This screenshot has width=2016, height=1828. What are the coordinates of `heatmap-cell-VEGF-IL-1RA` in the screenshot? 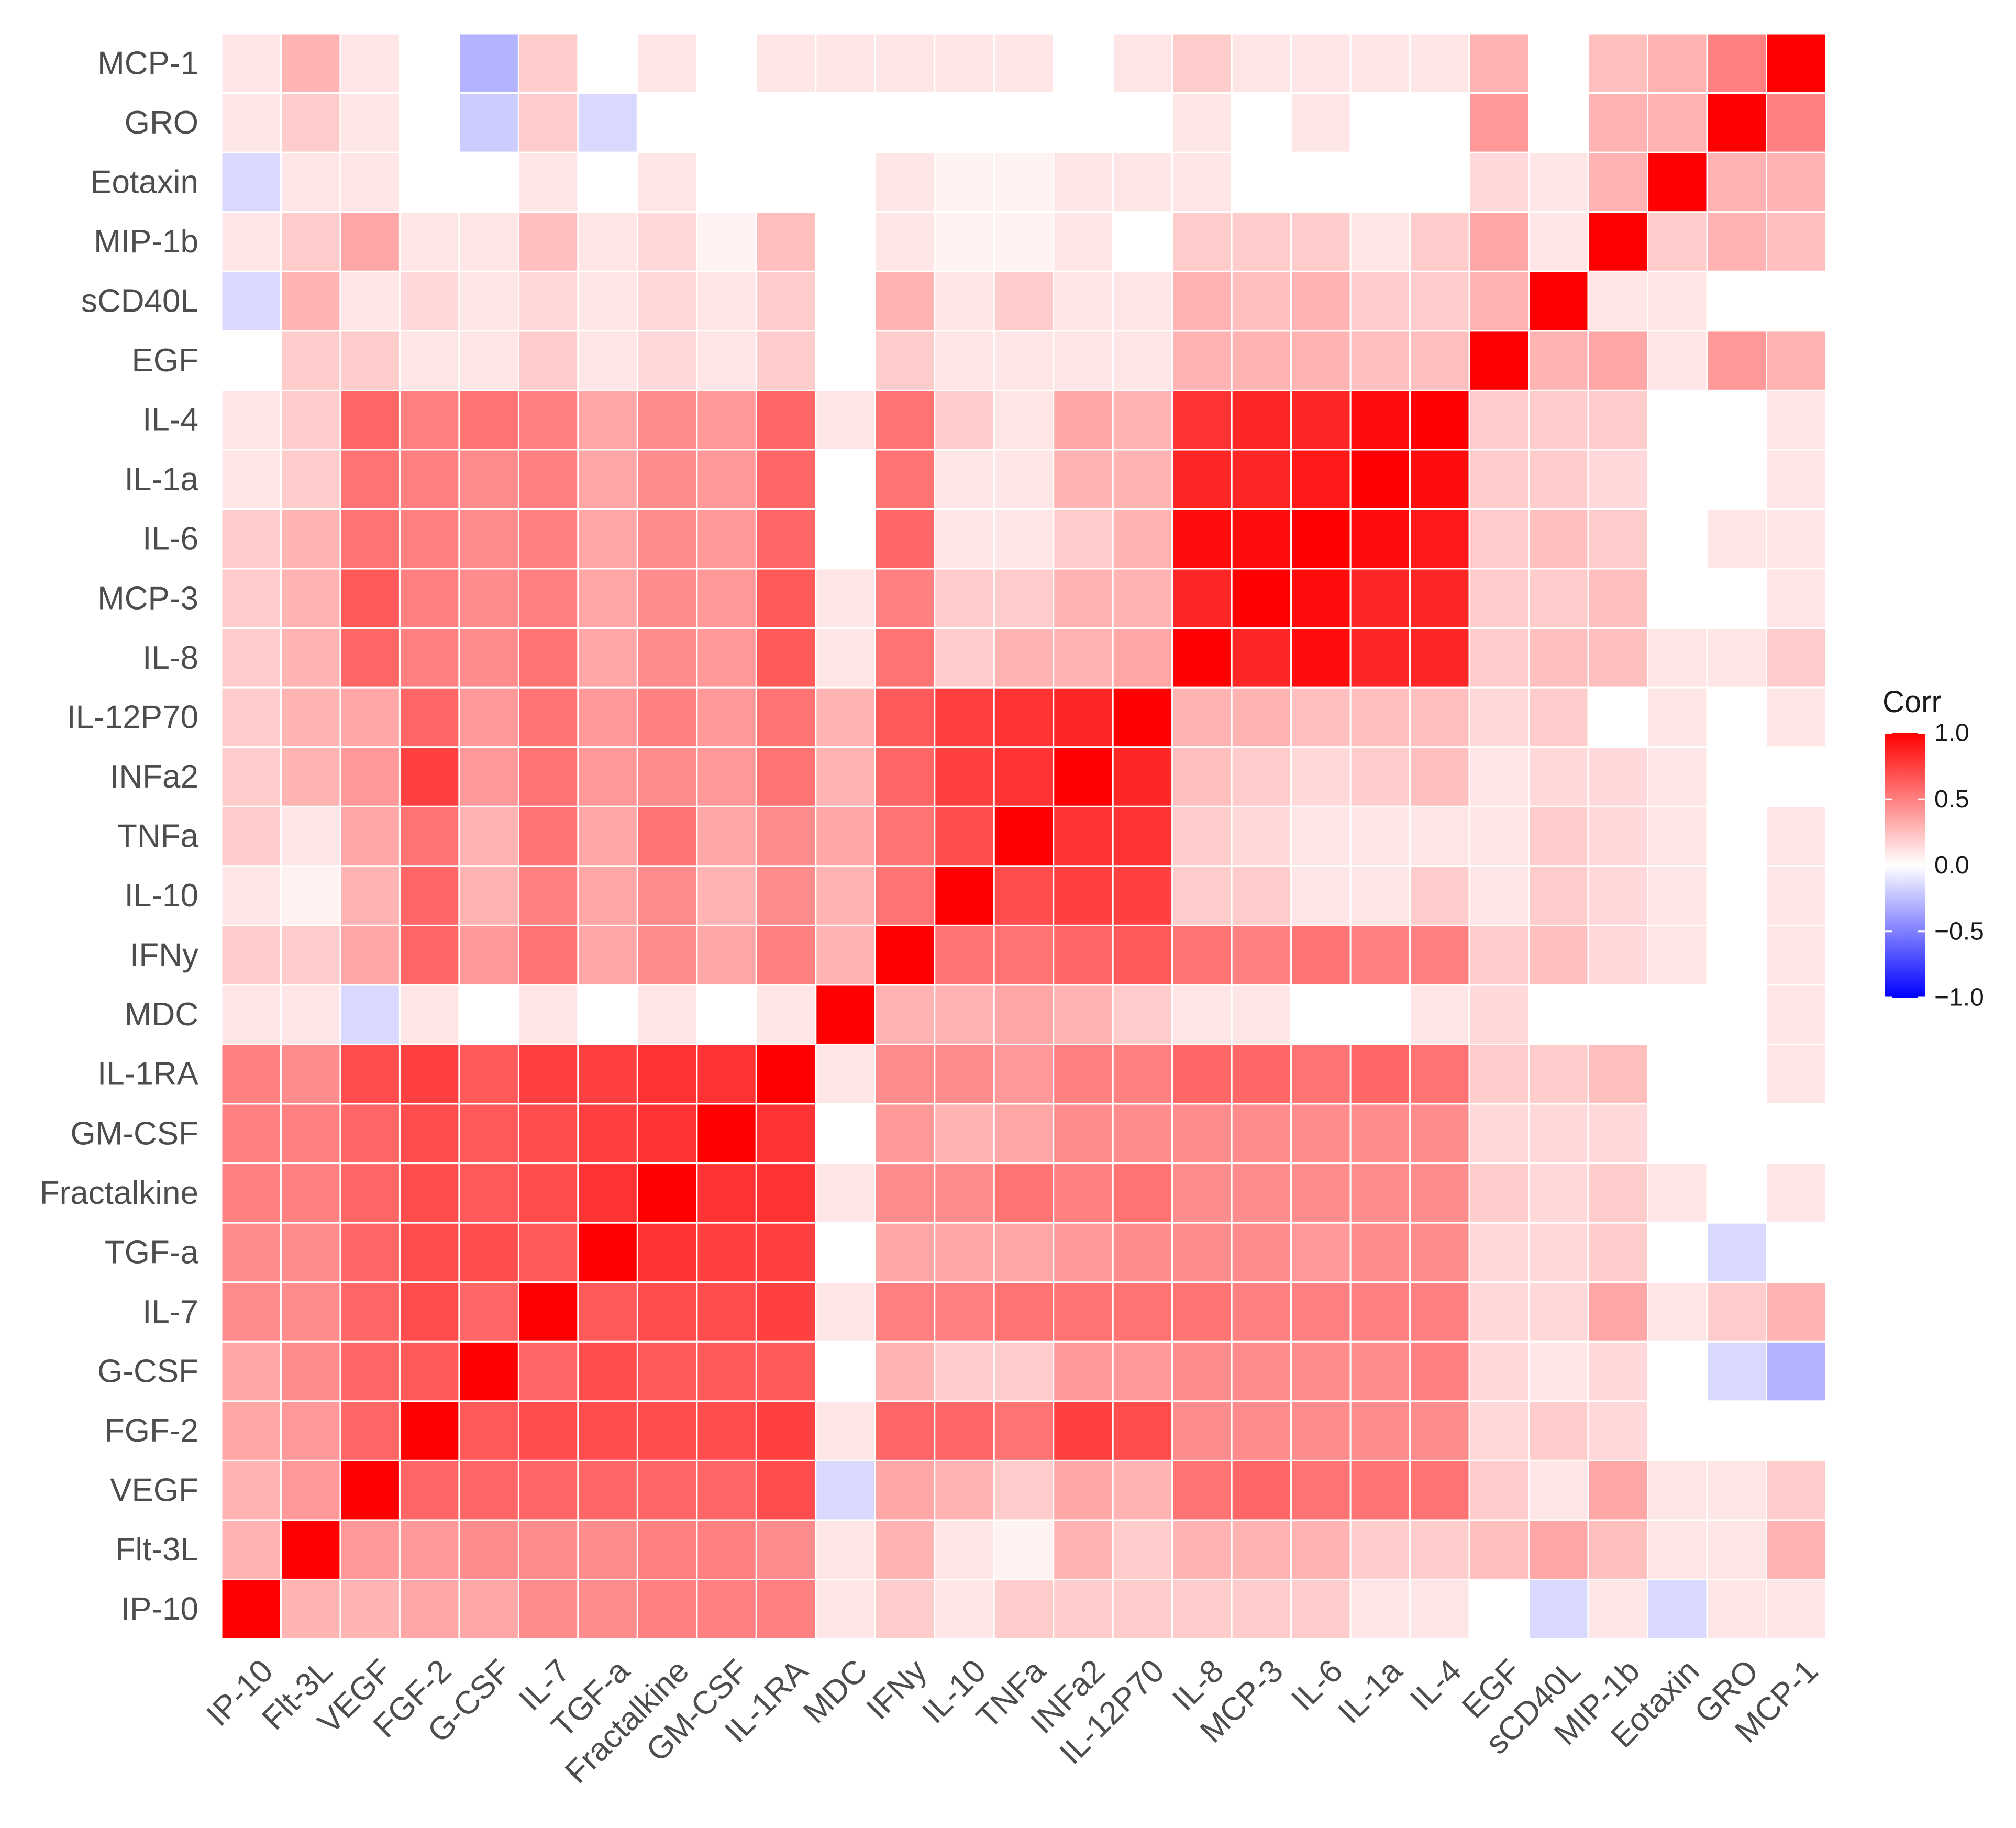 It's located at (370, 1074).